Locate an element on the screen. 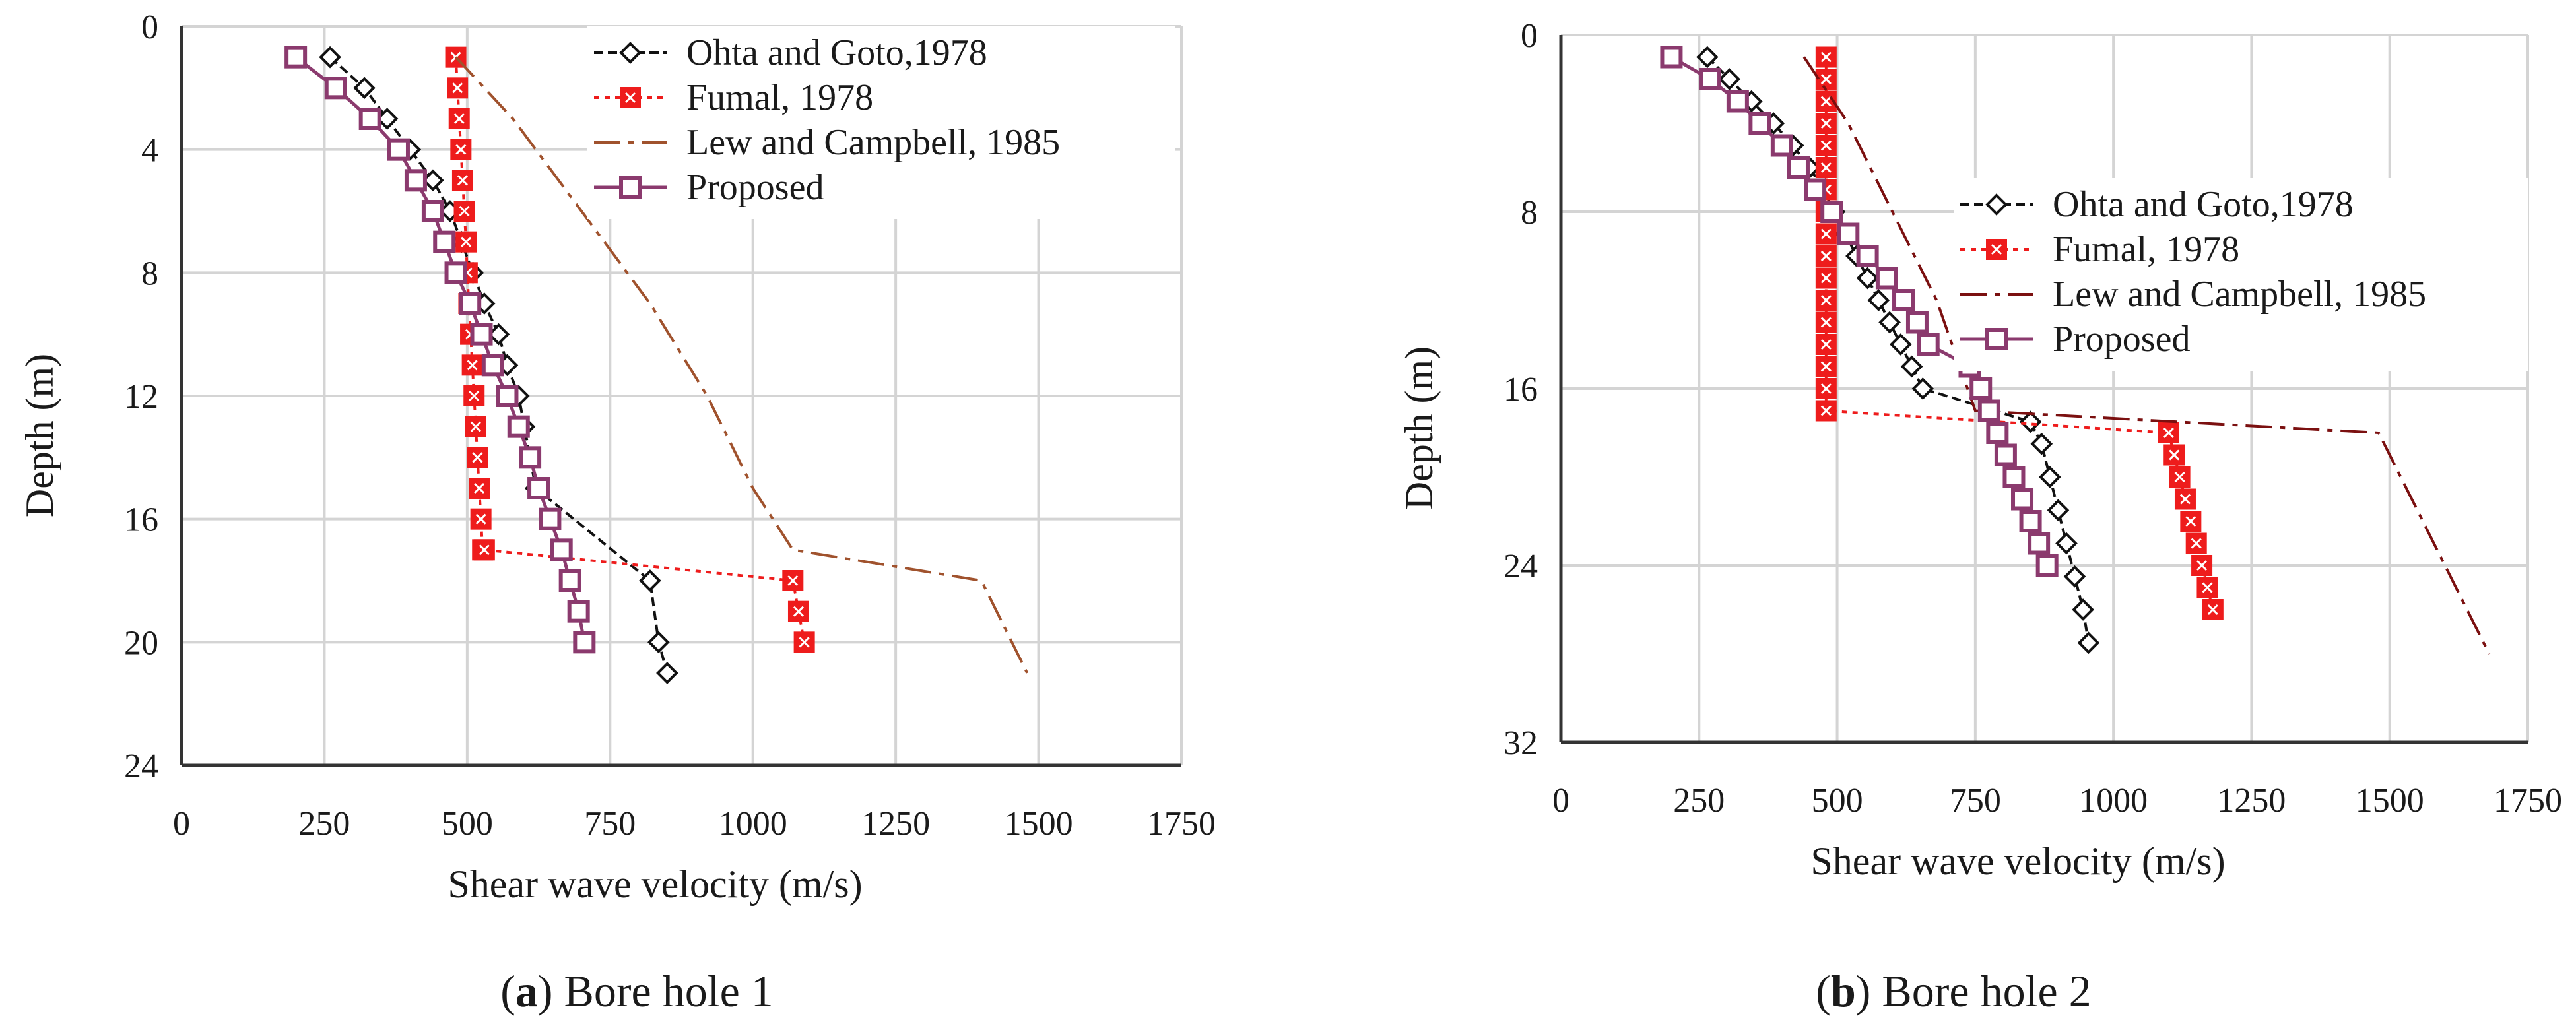 The height and width of the screenshot is (1026, 2576). series-proposed is located at coordinates (440, 350).